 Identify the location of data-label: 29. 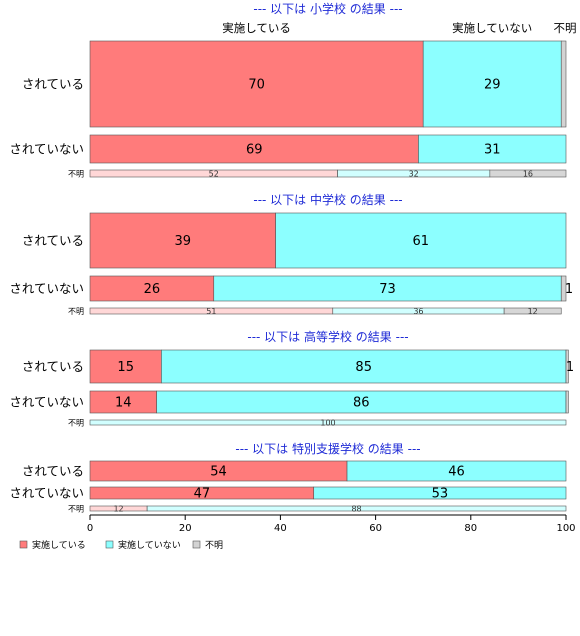
(492, 85).